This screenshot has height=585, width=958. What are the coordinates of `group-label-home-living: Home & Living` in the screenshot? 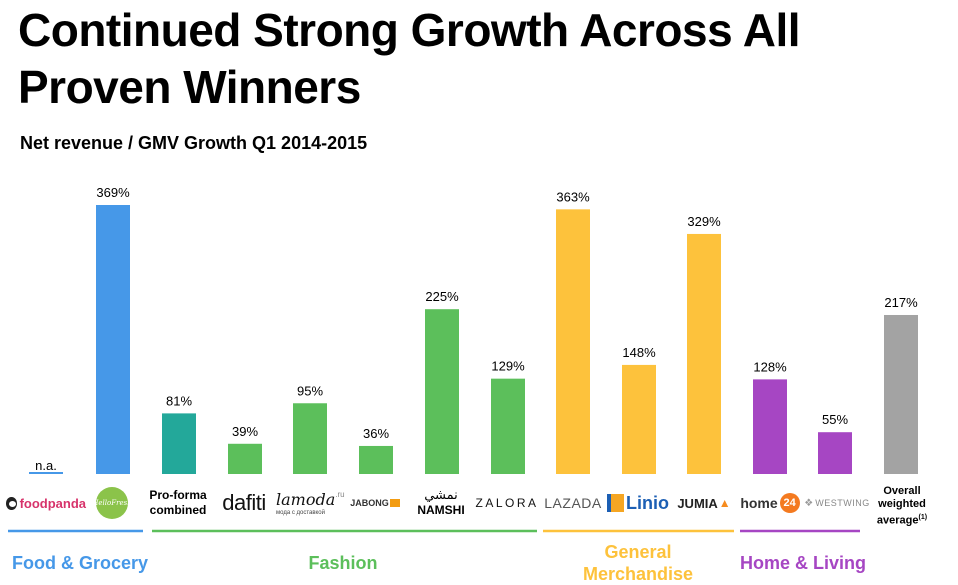 It's located at (802, 563).